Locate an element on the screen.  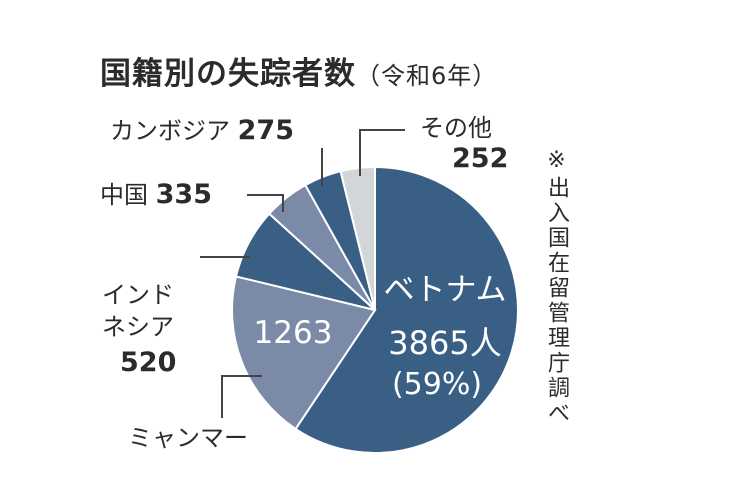
label-indonesia-1: インド is located at coordinates (138, 295).